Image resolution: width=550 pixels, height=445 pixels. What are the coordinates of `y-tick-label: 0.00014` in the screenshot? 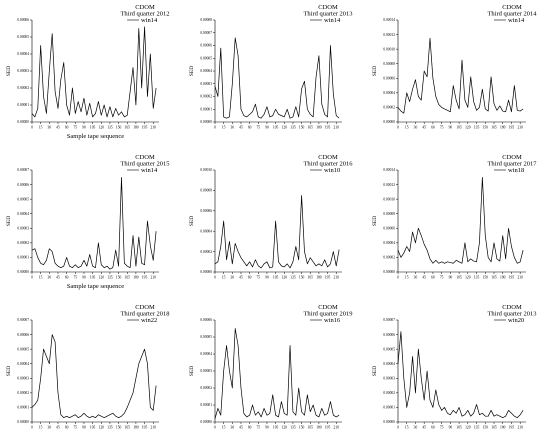 It's located at (389, 170).